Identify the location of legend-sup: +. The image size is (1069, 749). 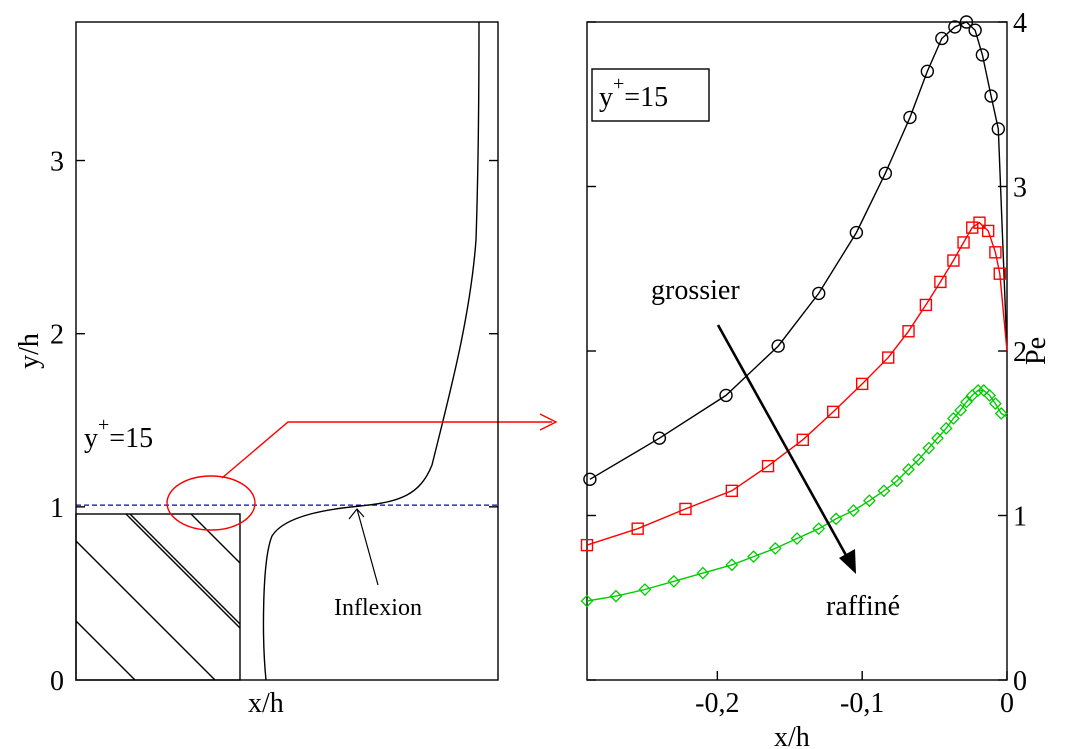
(618, 84).